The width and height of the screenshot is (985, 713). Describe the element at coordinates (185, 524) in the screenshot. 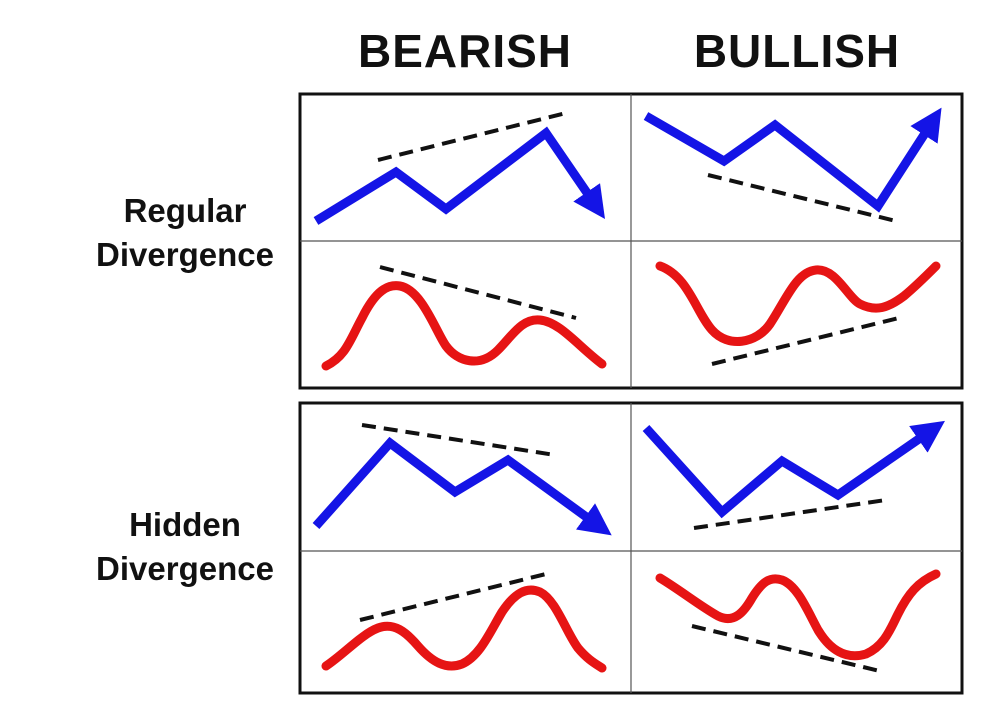

I see `row-label-line1: Hidden` at that location.